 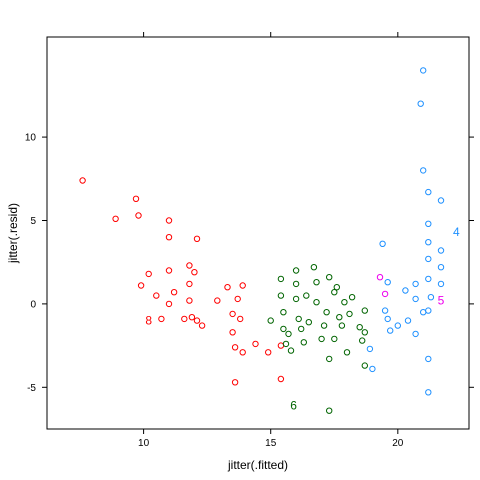 What do you see at coordinates (257, 465) in the screenshot?
I see `x-axis-title: jitter(.fitted)` at bounding box center [257, 465].